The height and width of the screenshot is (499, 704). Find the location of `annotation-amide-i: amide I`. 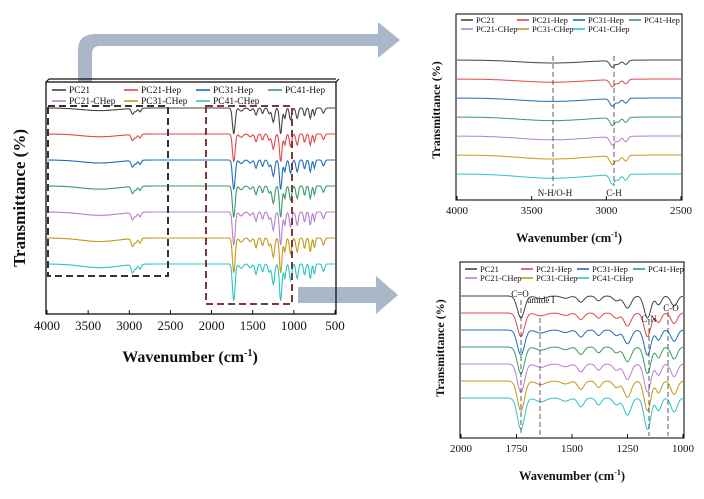

annotation-amide-i: amide I is located at coordinates (540, 300).